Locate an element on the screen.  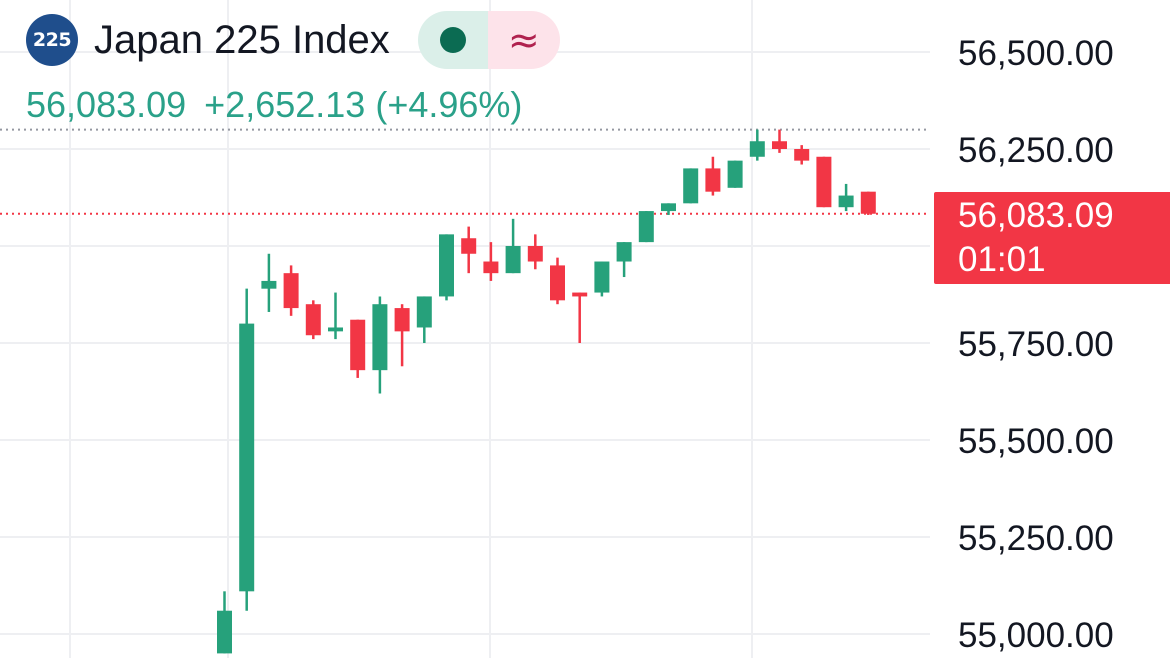
price-change: +2,652.13 is located at coordinates (285, 104).